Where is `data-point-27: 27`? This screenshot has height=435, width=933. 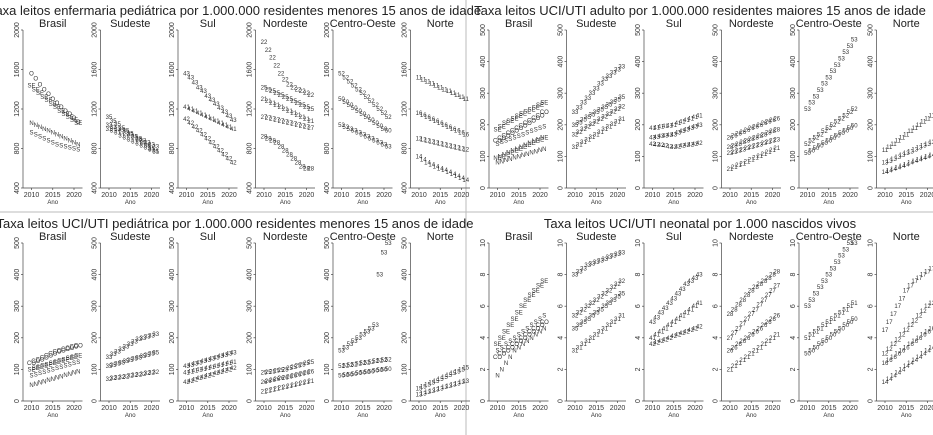 data-point-27: 27 is located at coordinates (730, 339).